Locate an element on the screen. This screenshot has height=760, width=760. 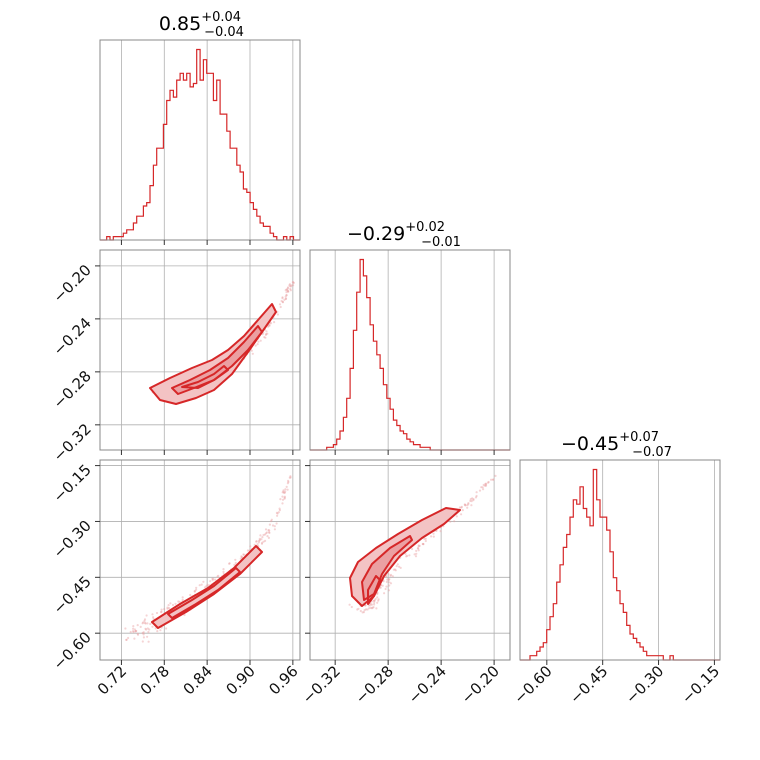
title-param2-value: −0.45 is located at coordinates (590, 444).